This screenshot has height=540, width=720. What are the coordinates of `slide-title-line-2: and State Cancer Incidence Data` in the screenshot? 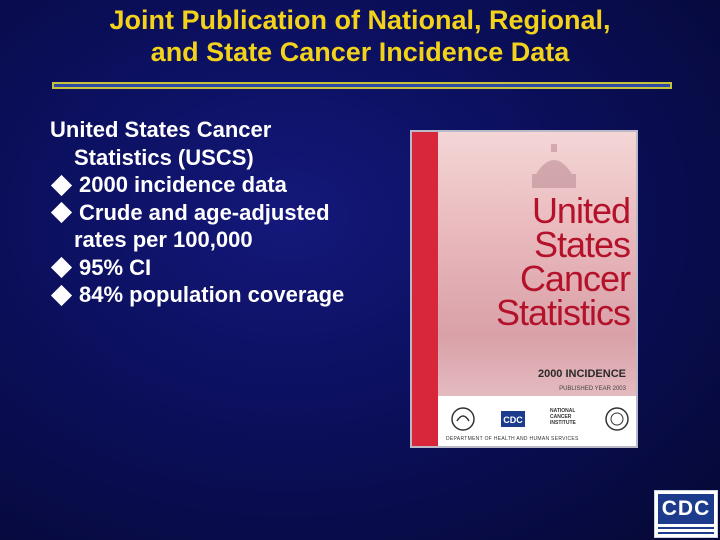 It's located at (360, 52).